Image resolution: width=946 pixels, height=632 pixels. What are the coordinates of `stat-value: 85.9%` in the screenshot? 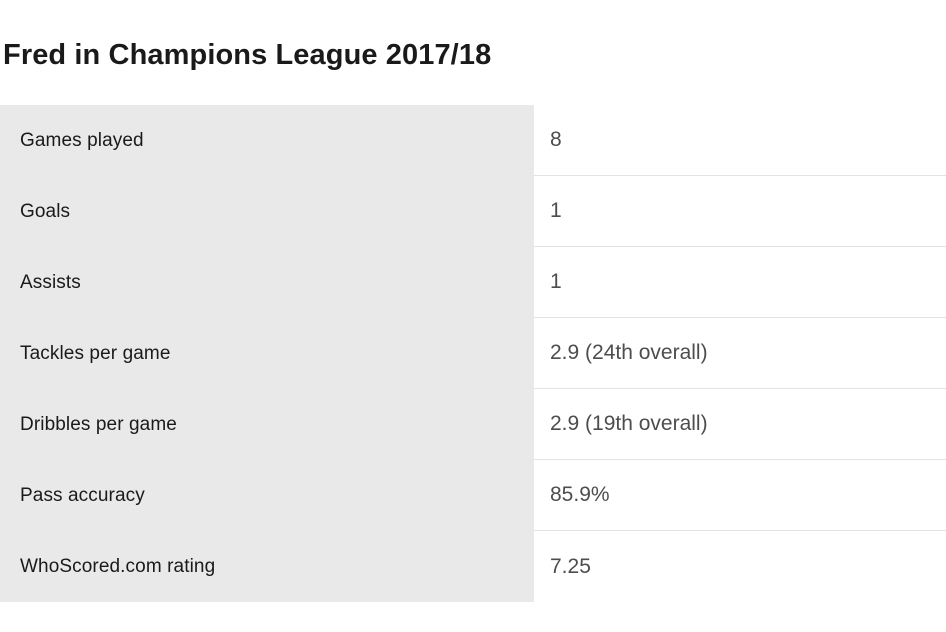 It's located at (740, 495).